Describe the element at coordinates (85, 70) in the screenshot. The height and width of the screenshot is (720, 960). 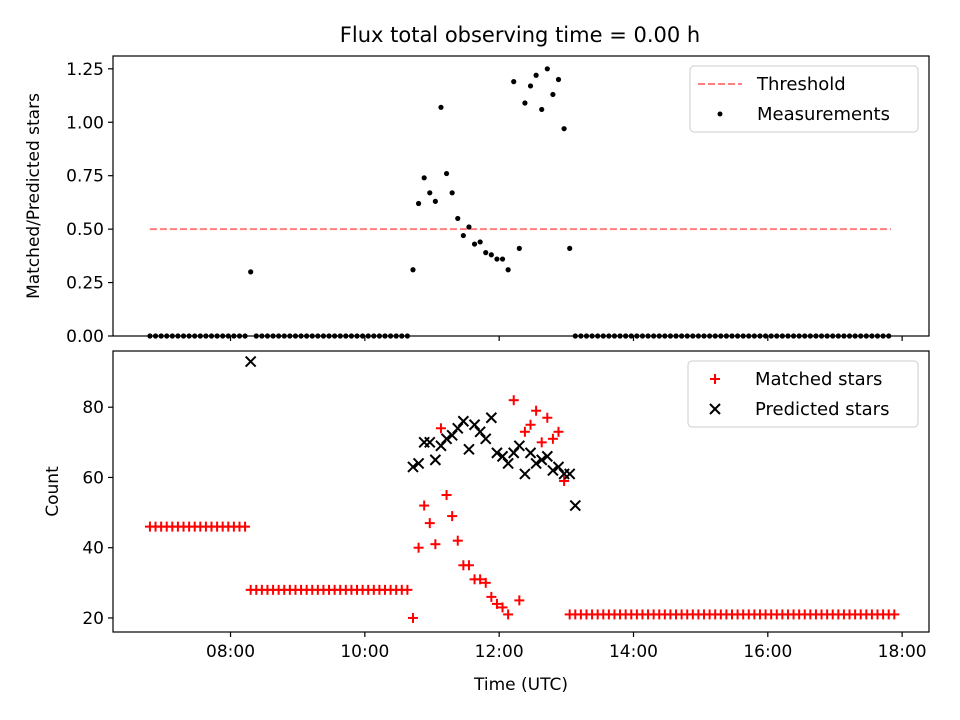
I see `y-tick-label: 1.25` at that location.